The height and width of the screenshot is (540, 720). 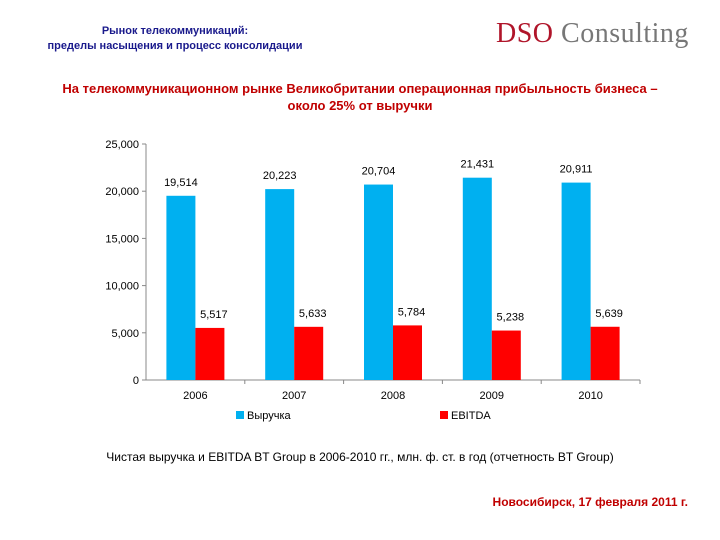 What do you see at coordinates (195, 396) in the screenshot?
I see `x-tick-label-2006: 2006` at bounding box center [195, 396].